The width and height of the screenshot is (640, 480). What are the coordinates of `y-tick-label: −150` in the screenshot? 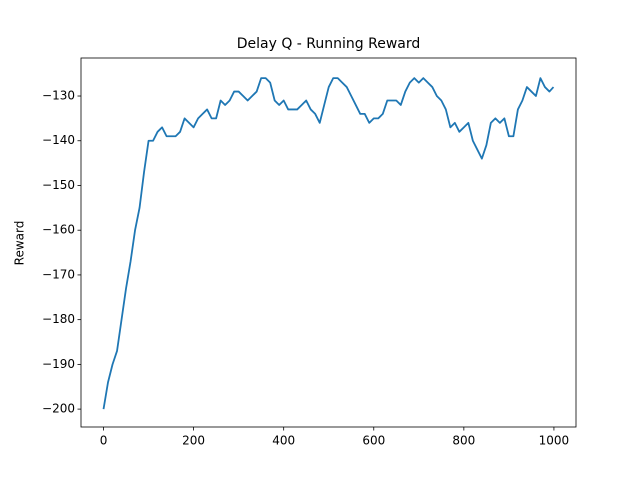 It's located at (58, 185).